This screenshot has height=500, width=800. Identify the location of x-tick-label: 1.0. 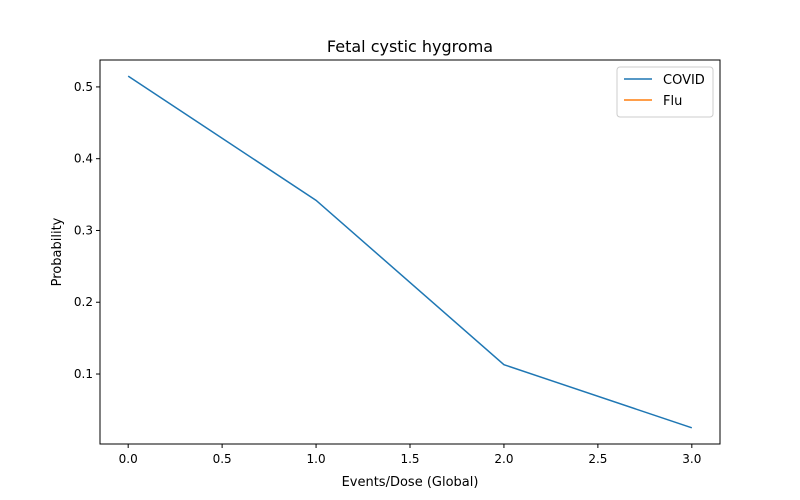
(316, 459).